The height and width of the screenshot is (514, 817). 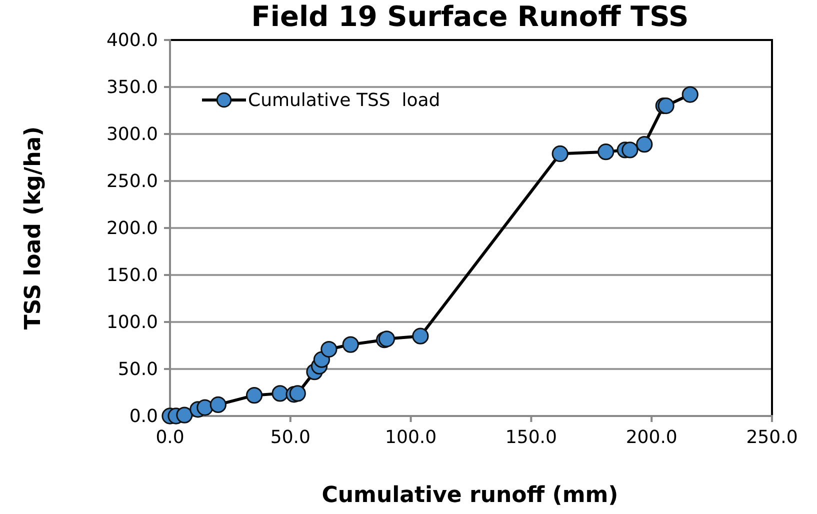 I want to click on x-axis-title: Cumulative runoff (mm), so click(x=470, y=495).